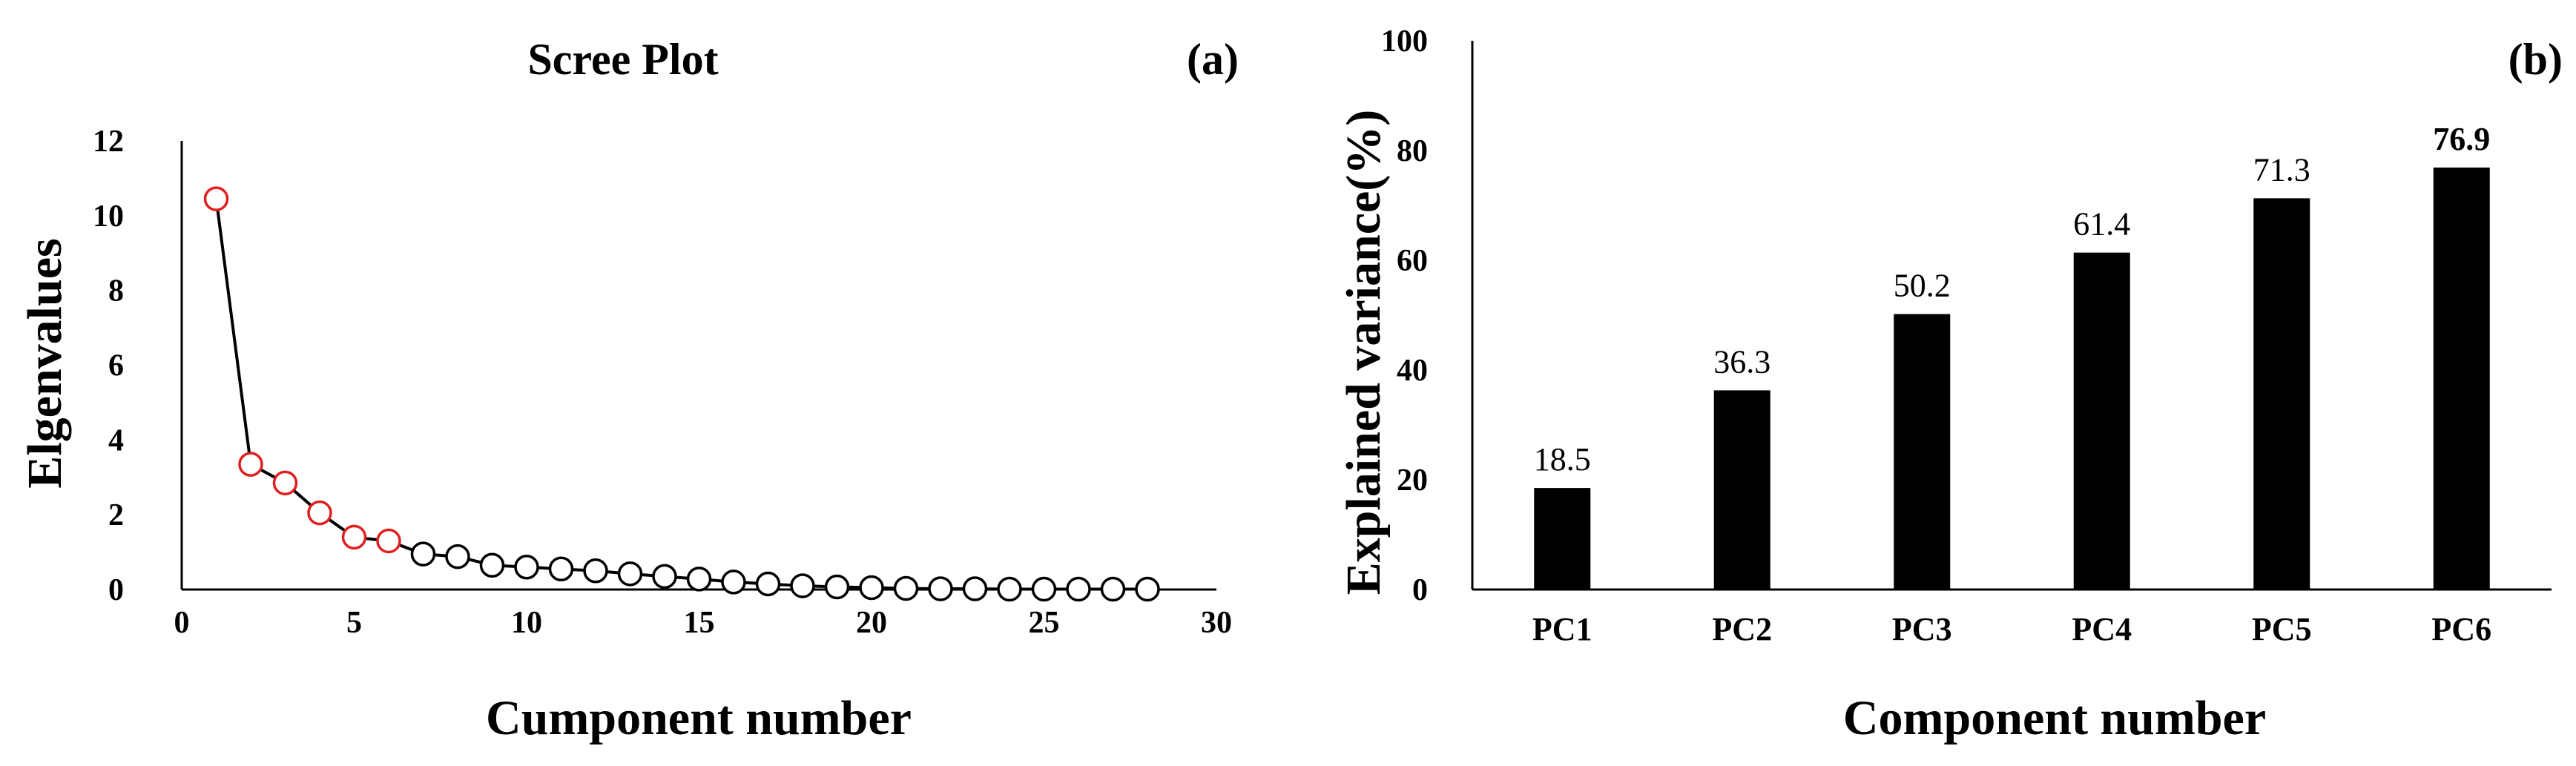 This screenshot has width=2576, height=766. I want to click on variance-y-tick-label: 0, so click(1420, 590).